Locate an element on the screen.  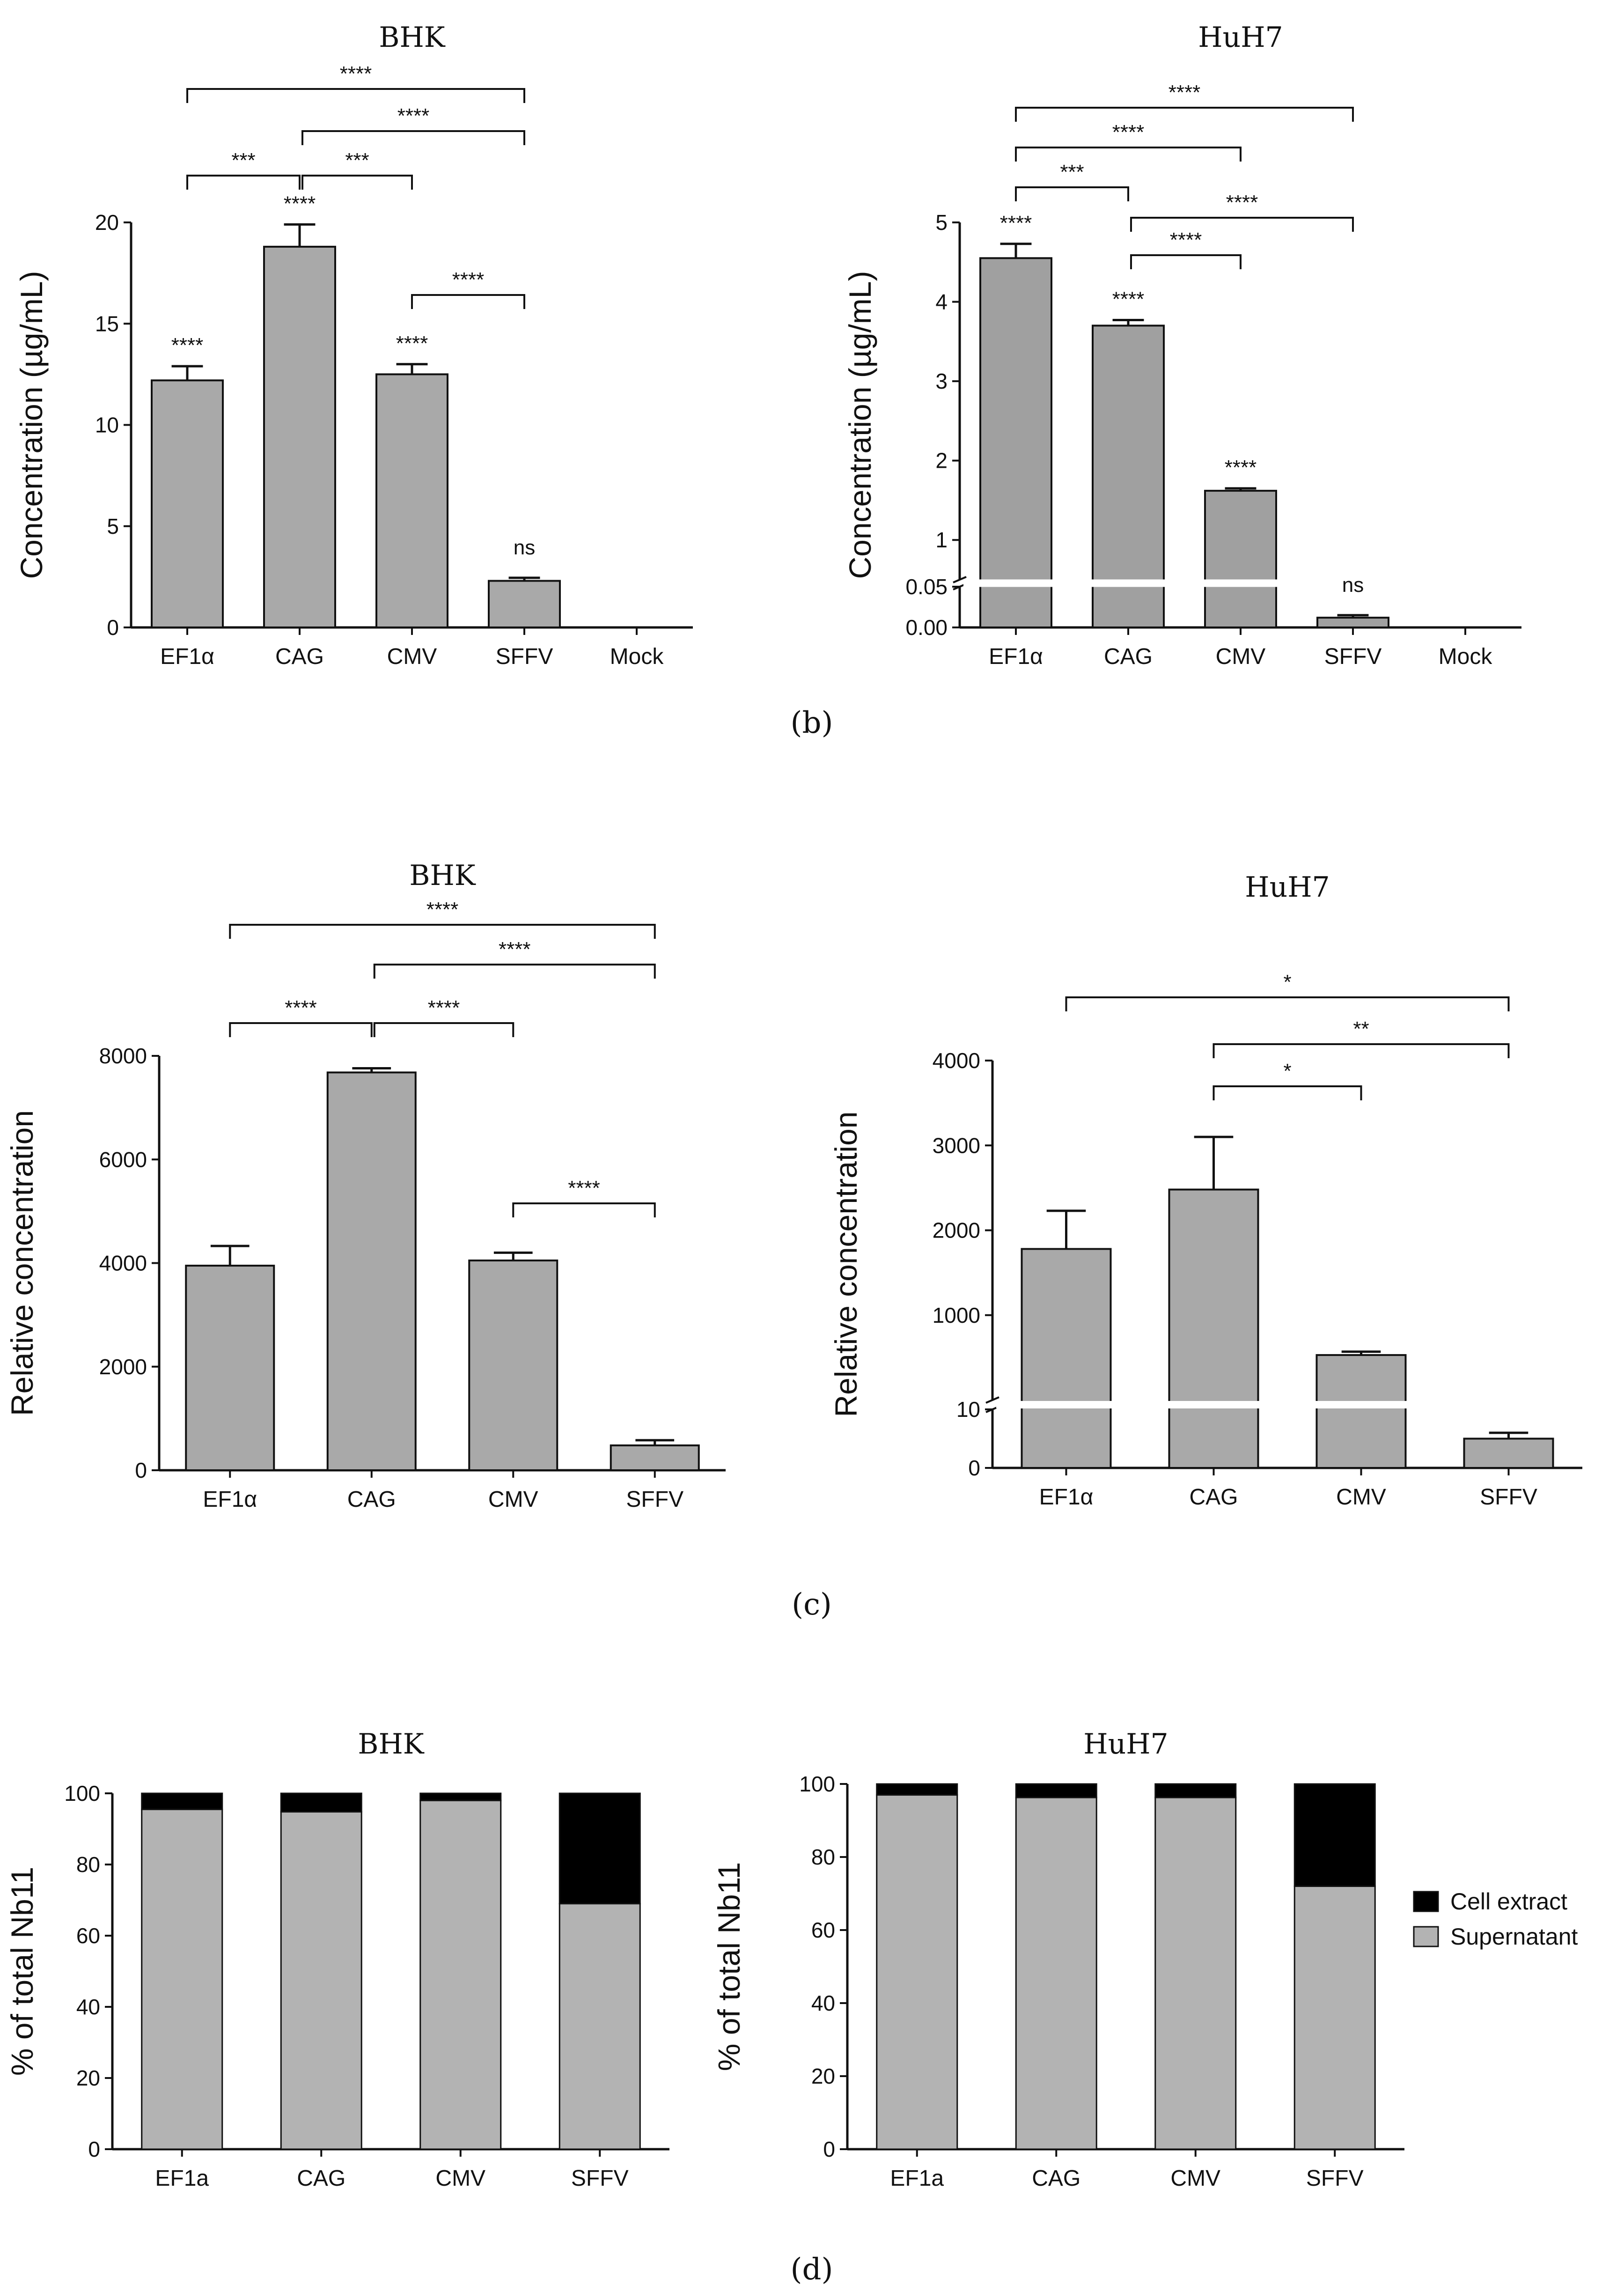
y-tick-label: 100 is located at coordinates (82, 1794).